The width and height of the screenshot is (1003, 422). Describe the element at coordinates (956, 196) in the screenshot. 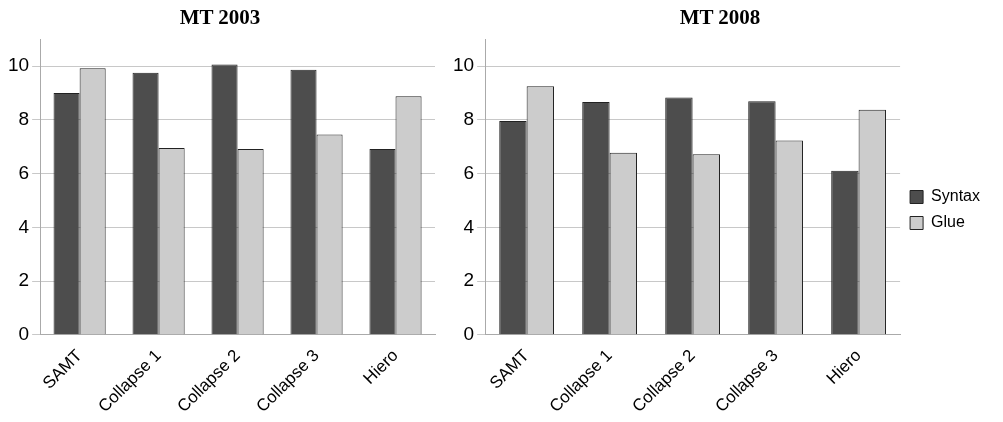

I see `legend-label: Syntax` at that location.